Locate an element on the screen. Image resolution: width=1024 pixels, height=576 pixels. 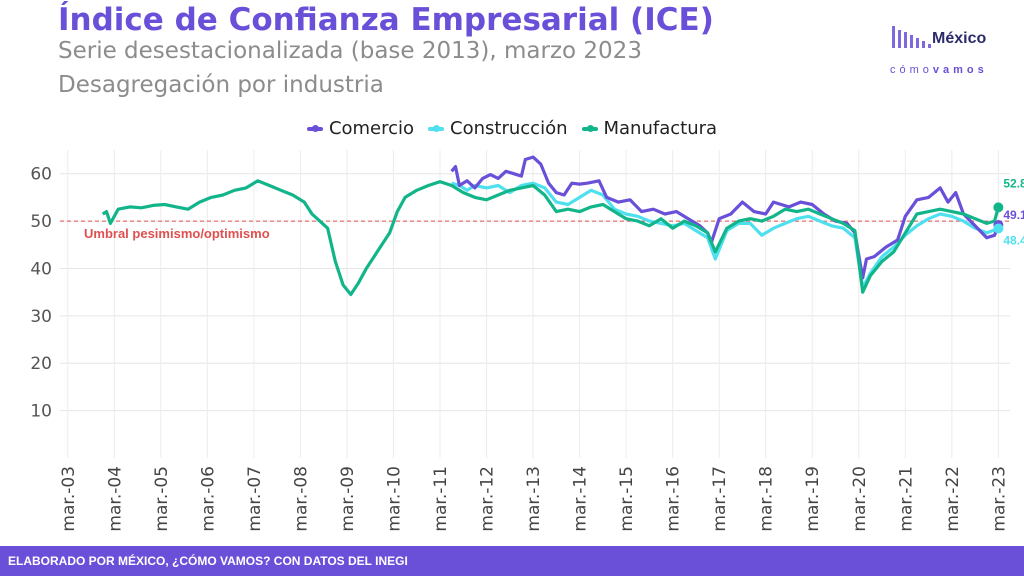
x-tick-label: mar.-15 is located at coordinates (627, 499).